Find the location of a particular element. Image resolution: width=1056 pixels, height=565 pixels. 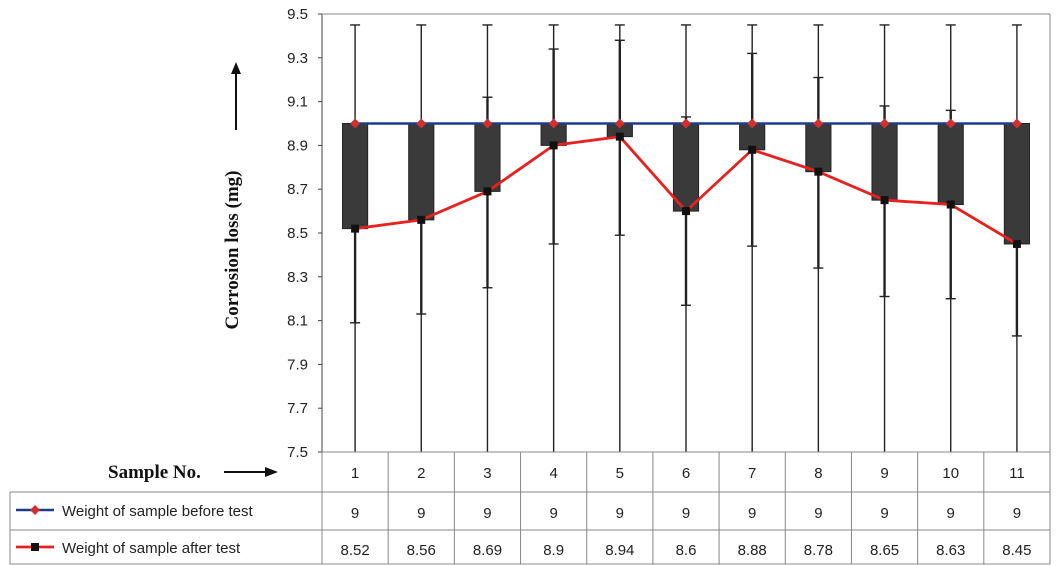

y-tick-label: 9.3 is located at coordinates (297, 58).